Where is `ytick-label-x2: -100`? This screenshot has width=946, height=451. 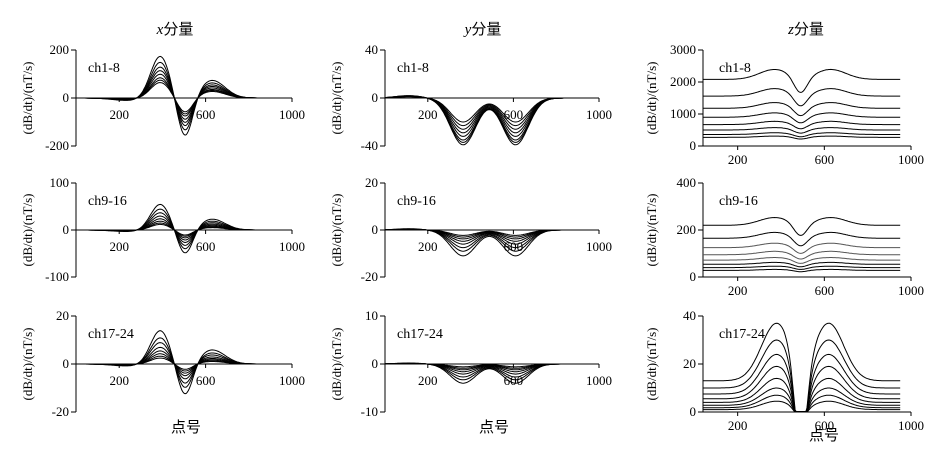
ytick-label-x2: -100 is located at coordinates (57, 276).